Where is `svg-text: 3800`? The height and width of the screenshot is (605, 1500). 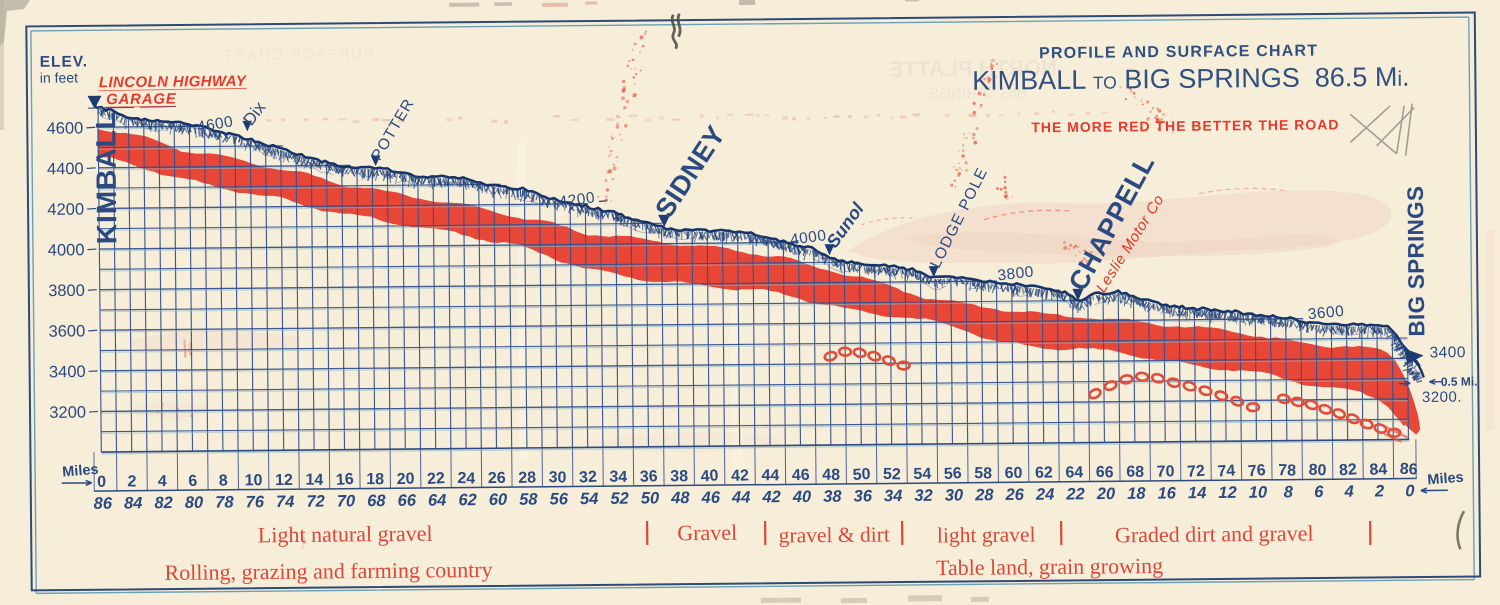
svg-text: 3800 is located at coordinates (1016, 273).